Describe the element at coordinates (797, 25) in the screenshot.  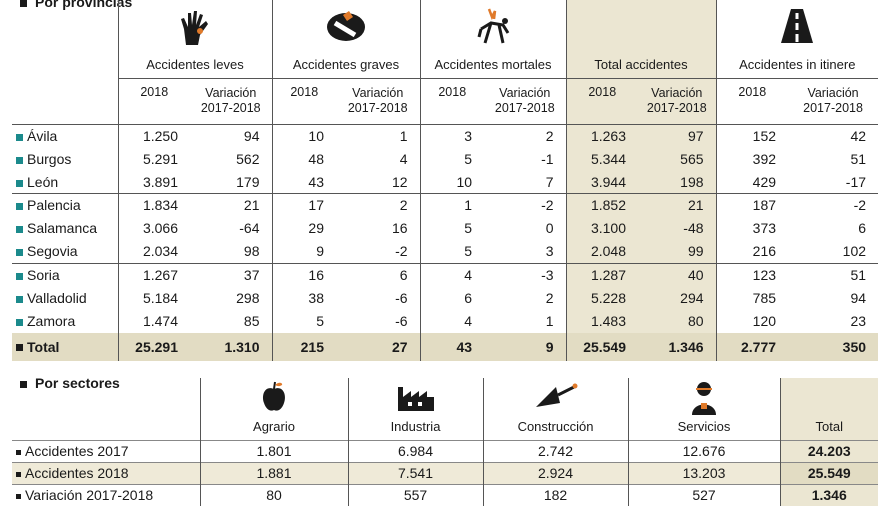
I see `road-icon` at that location.